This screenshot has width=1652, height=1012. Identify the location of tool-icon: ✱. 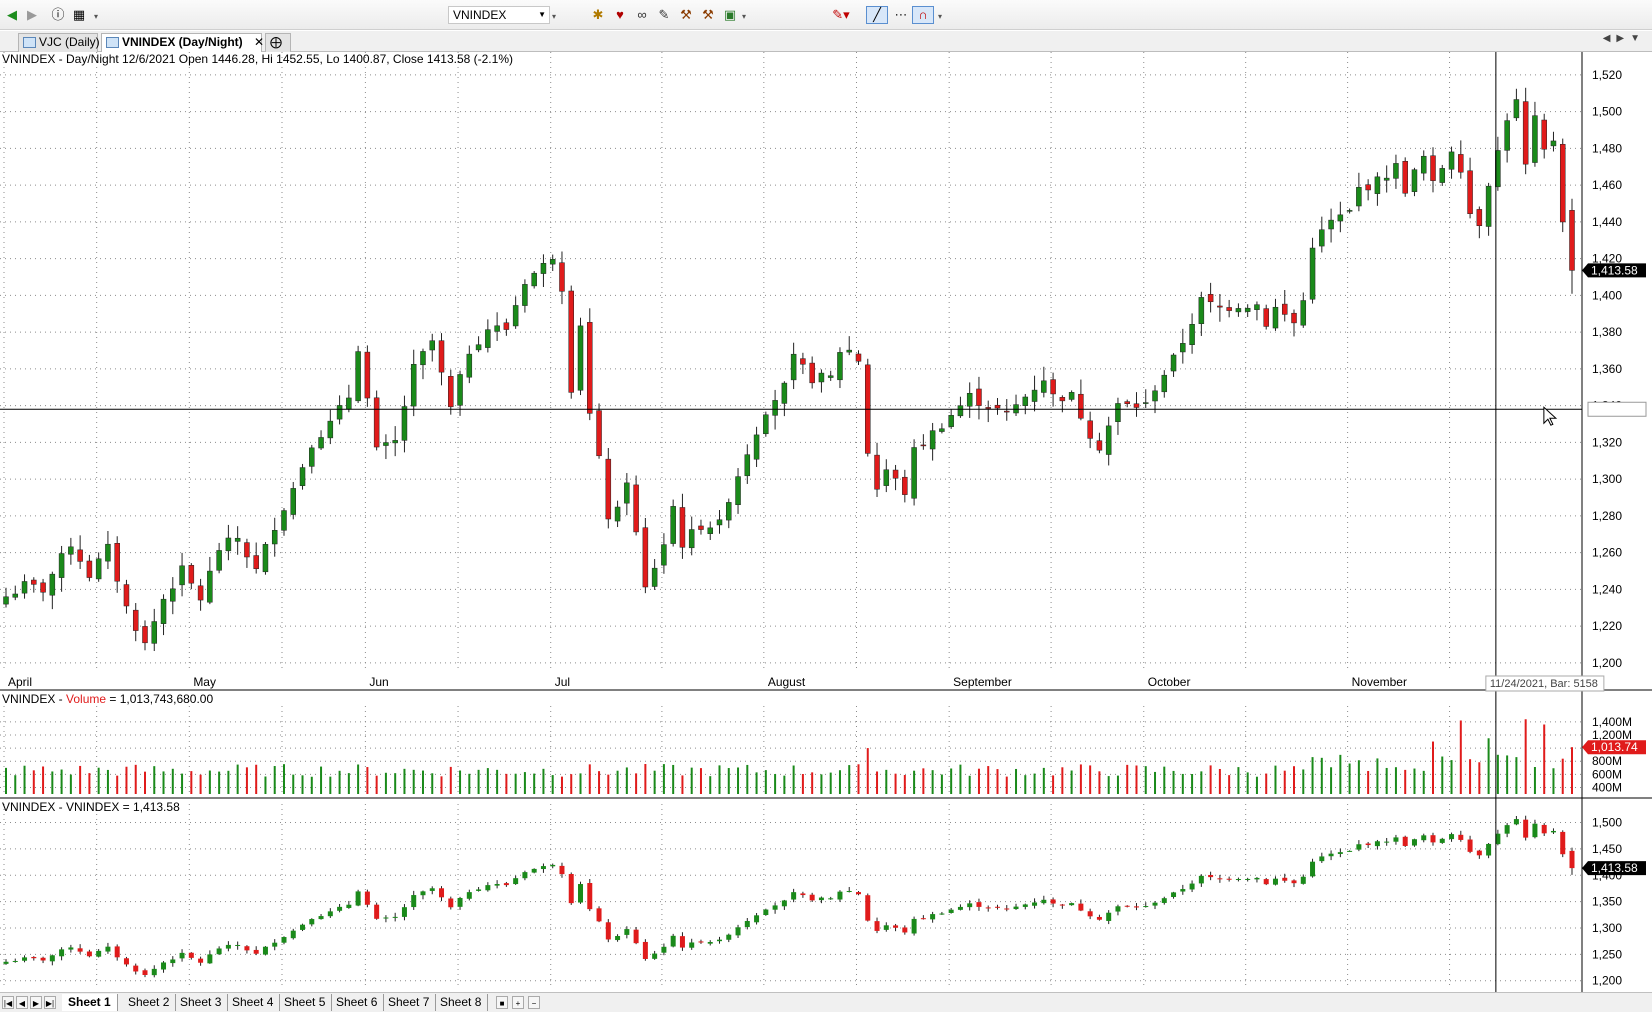
(598, 14).